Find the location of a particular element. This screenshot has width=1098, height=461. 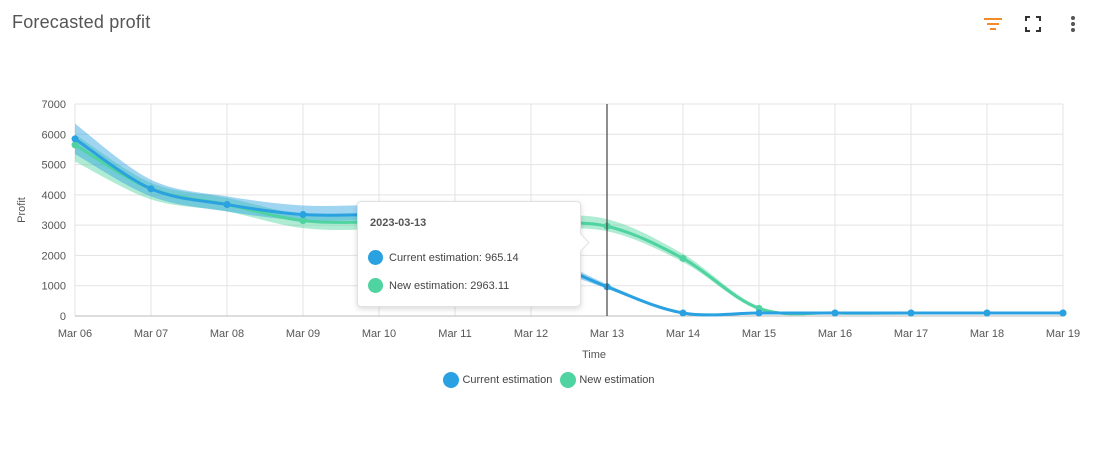

legend-swatch-new is located at coordinates (568, 380).